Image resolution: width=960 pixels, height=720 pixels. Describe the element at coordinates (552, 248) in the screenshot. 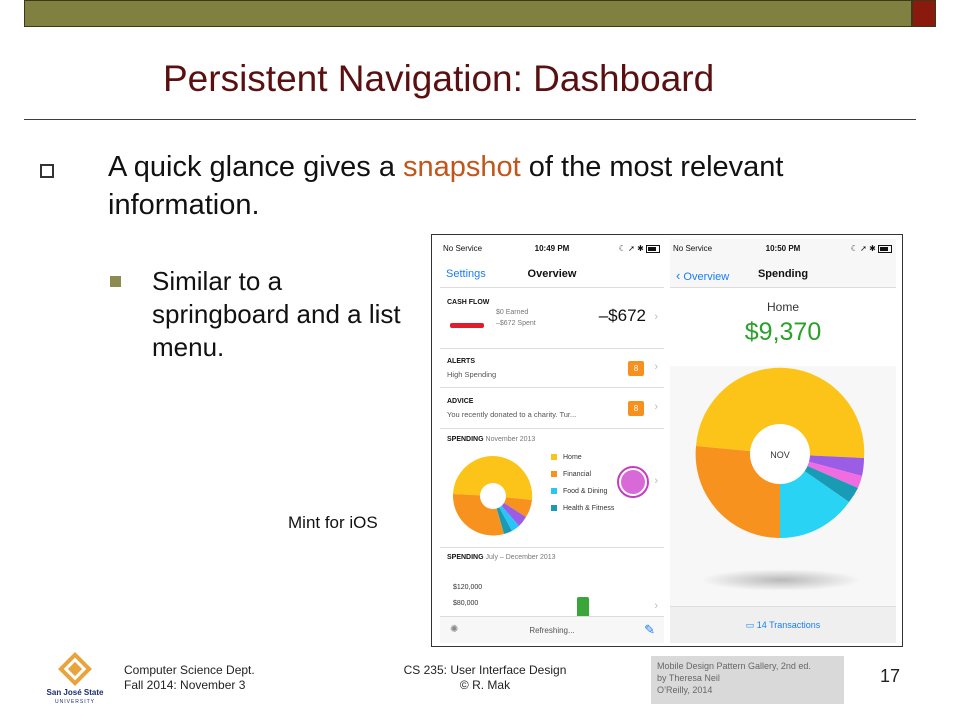

I see `clock: 10:49 PM` at that location.